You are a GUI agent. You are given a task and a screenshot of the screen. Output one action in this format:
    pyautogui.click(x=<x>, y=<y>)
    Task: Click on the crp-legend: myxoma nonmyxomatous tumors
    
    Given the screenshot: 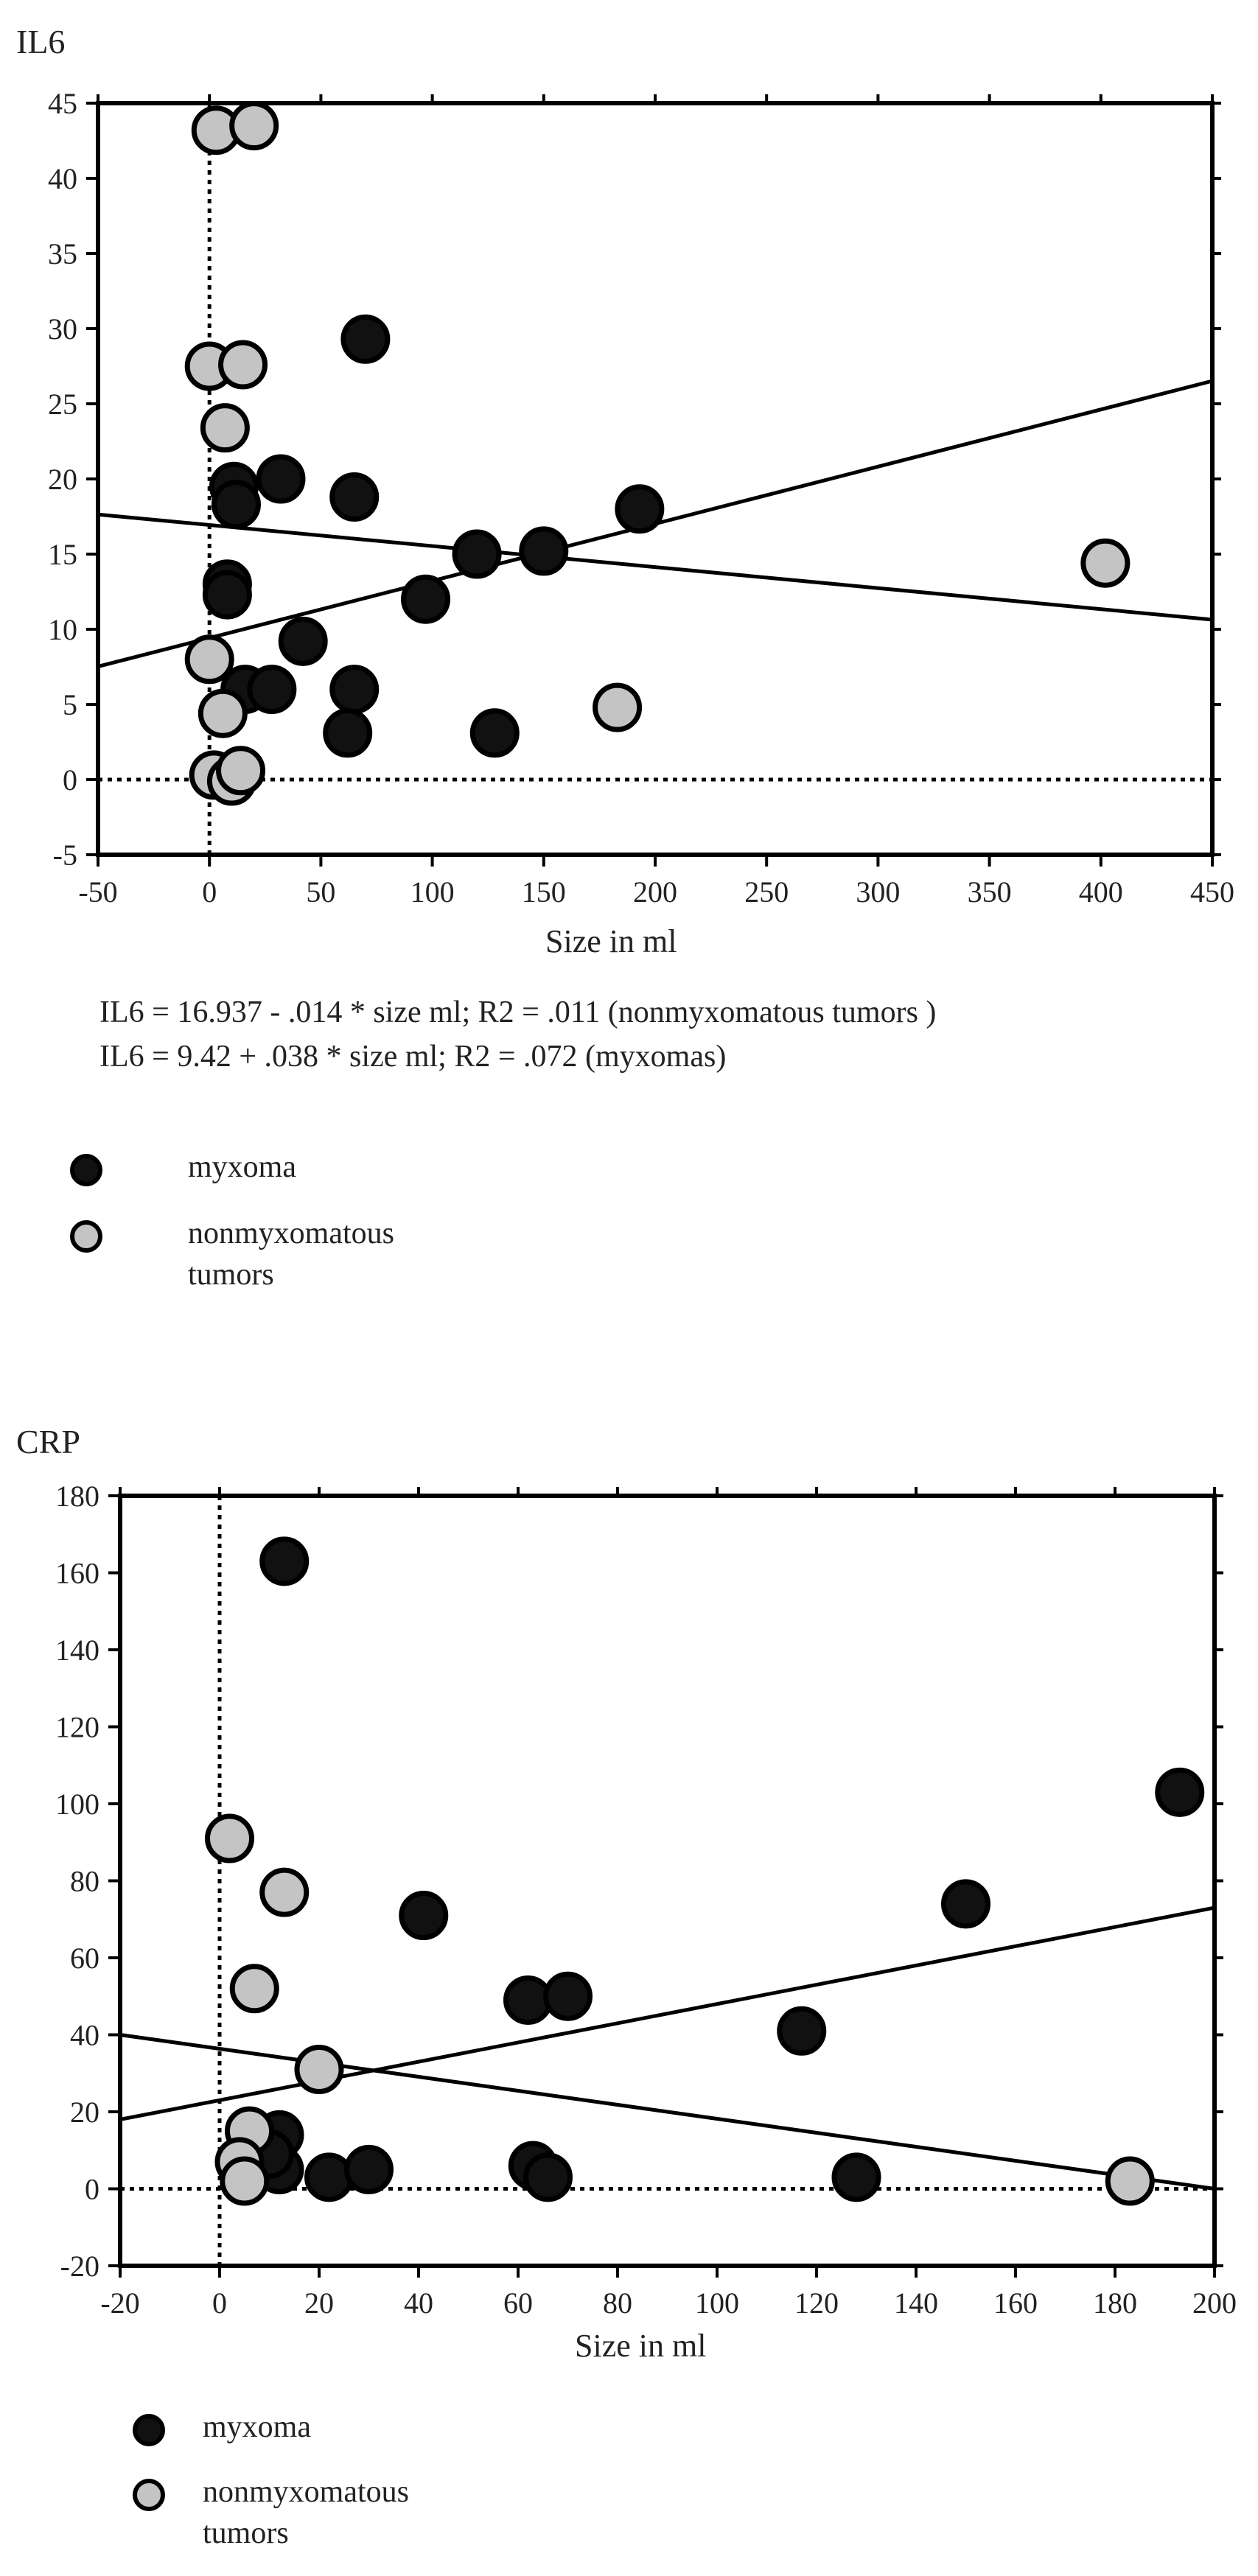 What is the action you would take?
    pyautogui.click(x=328, y=2486)
    